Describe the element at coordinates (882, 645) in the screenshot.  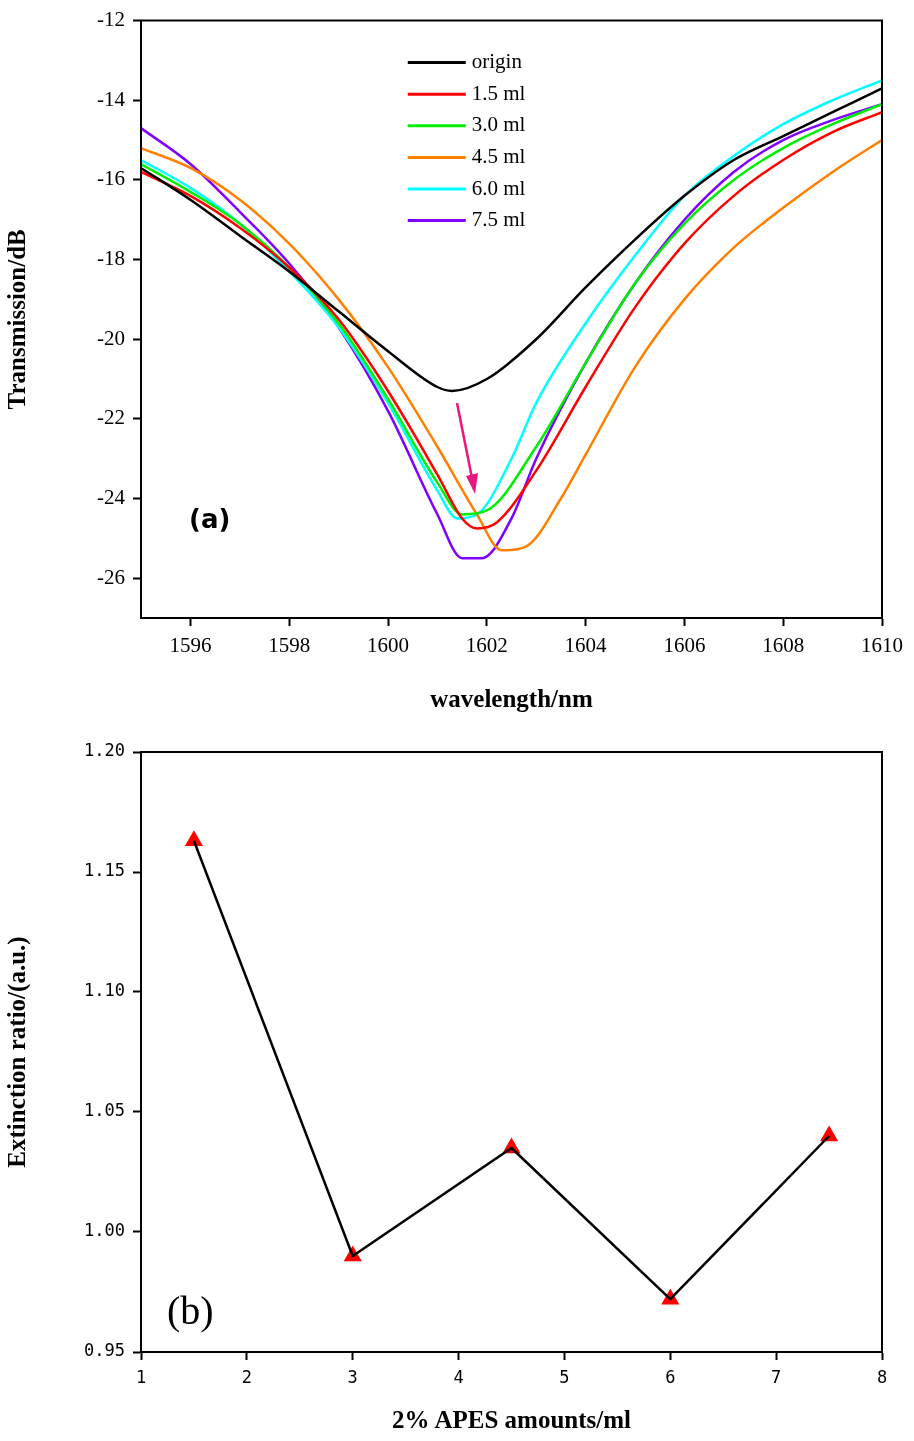
I see `x-tick-label: 1610` at that location.